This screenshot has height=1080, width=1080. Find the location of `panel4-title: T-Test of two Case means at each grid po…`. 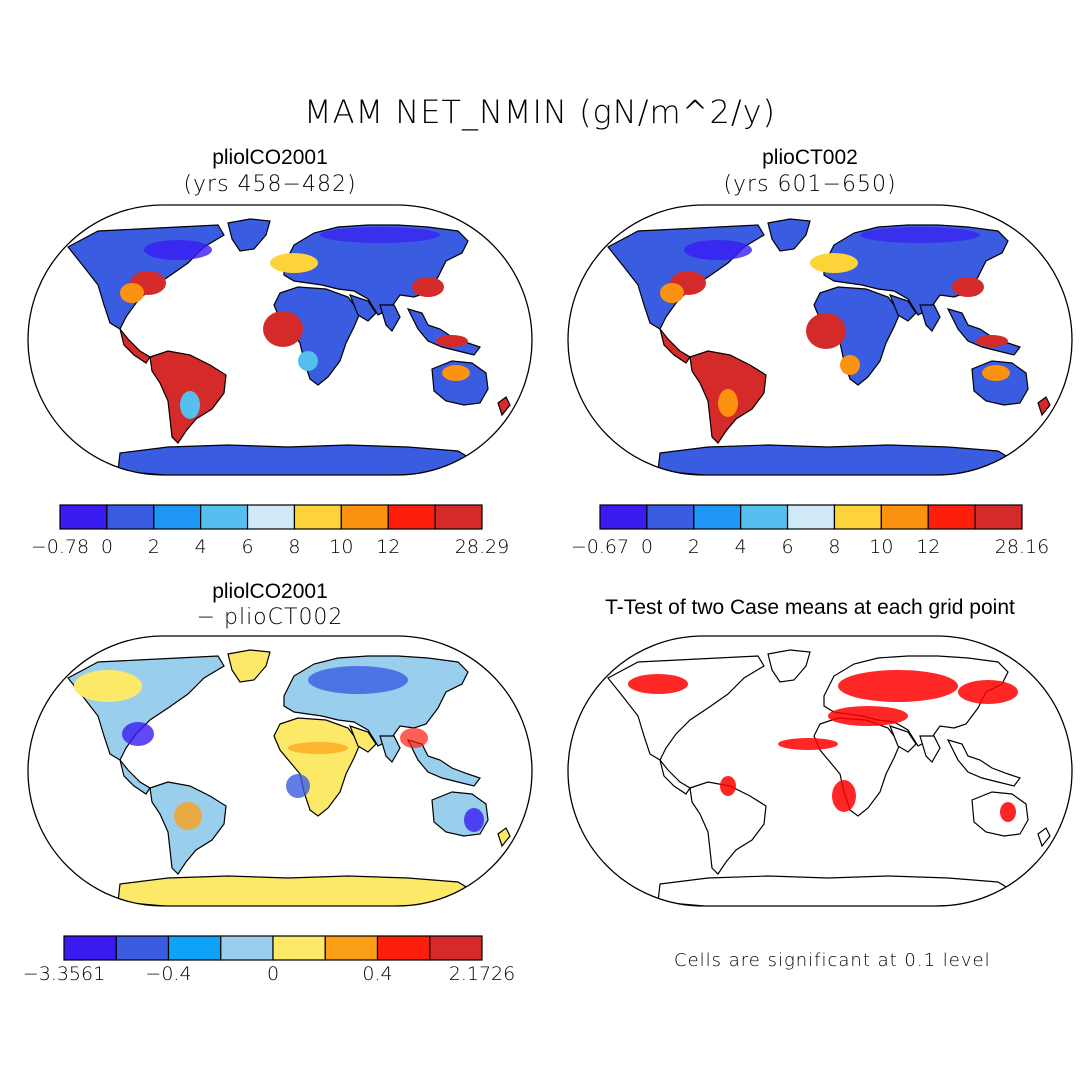

panel4-title: T-Test of two Case means at each grid po… is located at coordinates (810, 607).